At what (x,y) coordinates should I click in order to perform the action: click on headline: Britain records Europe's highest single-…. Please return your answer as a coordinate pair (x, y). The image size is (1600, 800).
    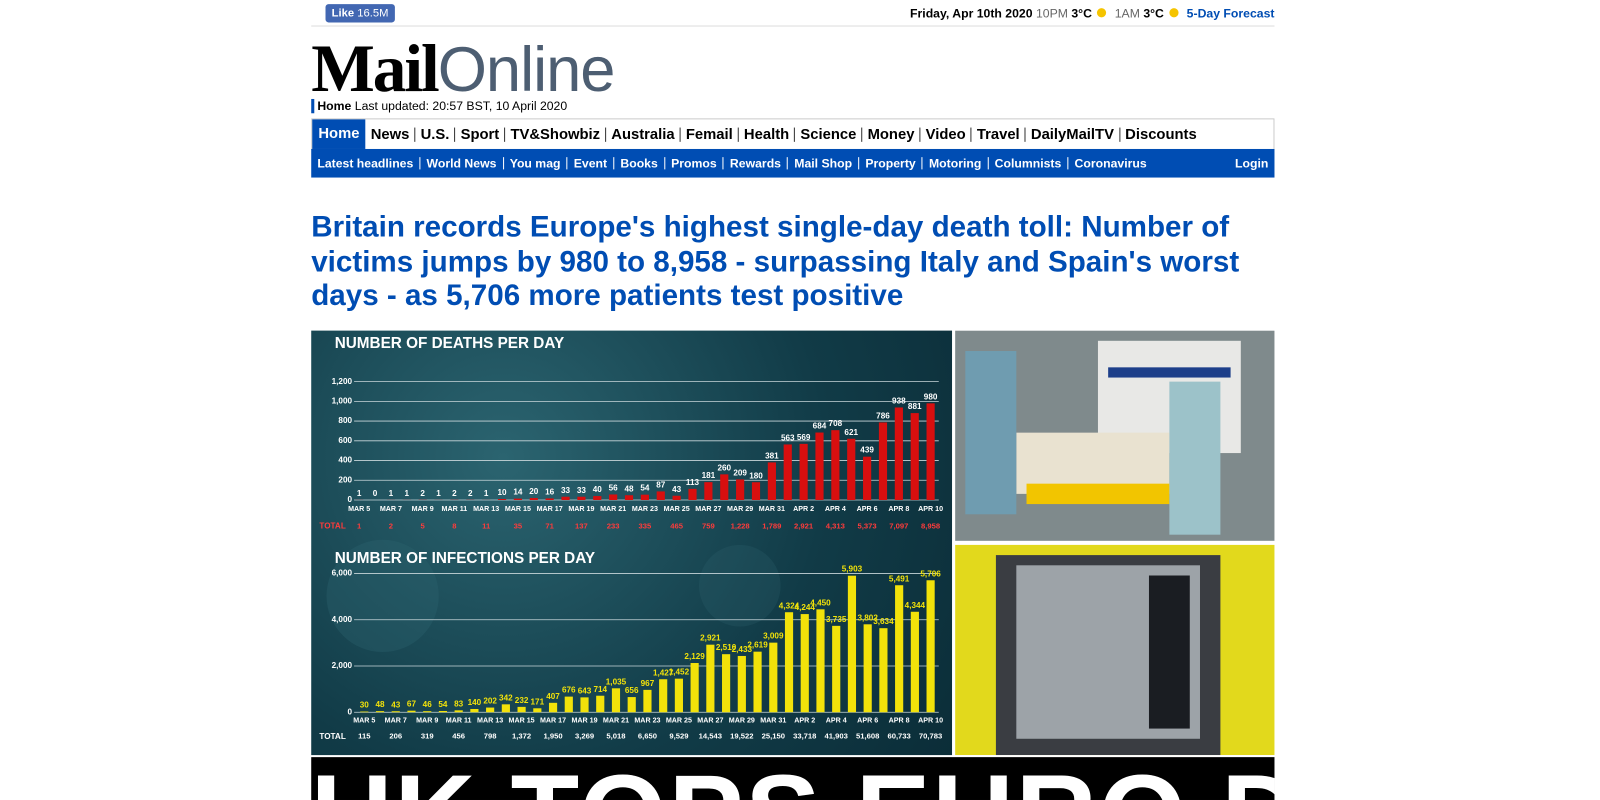
    Looking at the image, I should click on (775, 262).